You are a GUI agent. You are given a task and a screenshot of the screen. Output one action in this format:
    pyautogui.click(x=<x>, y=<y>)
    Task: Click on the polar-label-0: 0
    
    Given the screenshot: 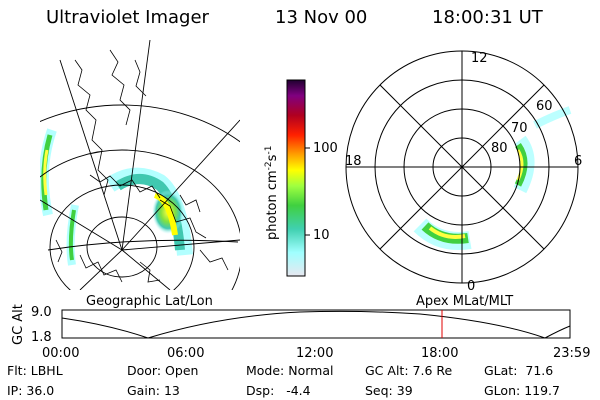 What is the action you would take?
    pyautogui.click(x=471, y=286)
    